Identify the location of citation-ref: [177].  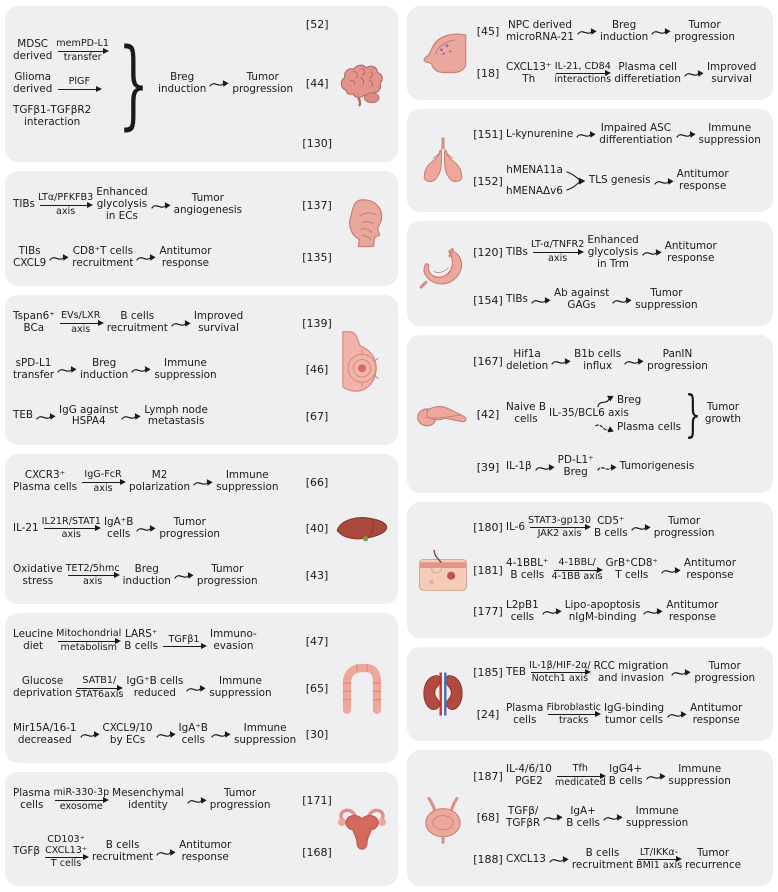
(488, 612).